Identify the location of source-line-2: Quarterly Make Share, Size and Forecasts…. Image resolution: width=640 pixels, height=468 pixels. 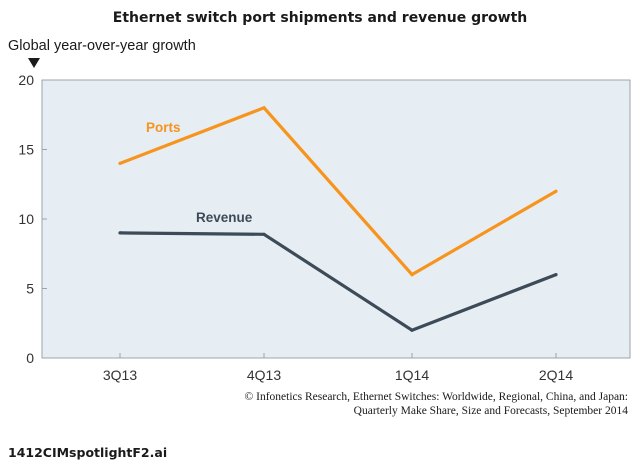
(491, 411).